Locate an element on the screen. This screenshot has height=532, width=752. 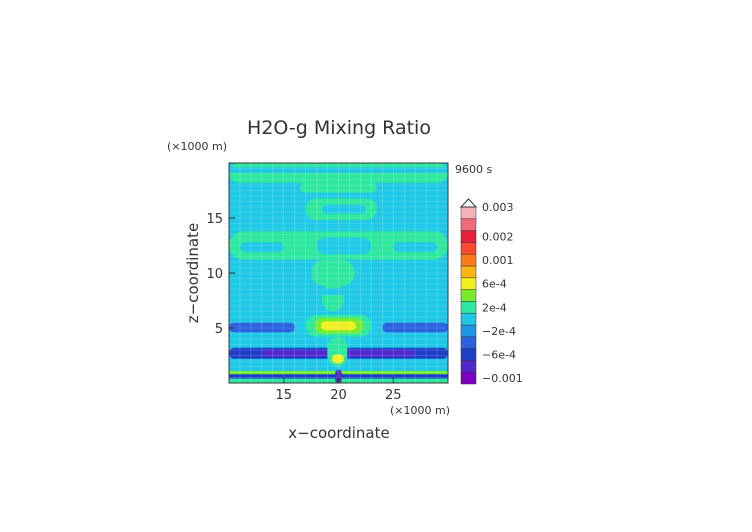
y-axis-ticks: 5 10 15 is located at coordinates (220, 274).